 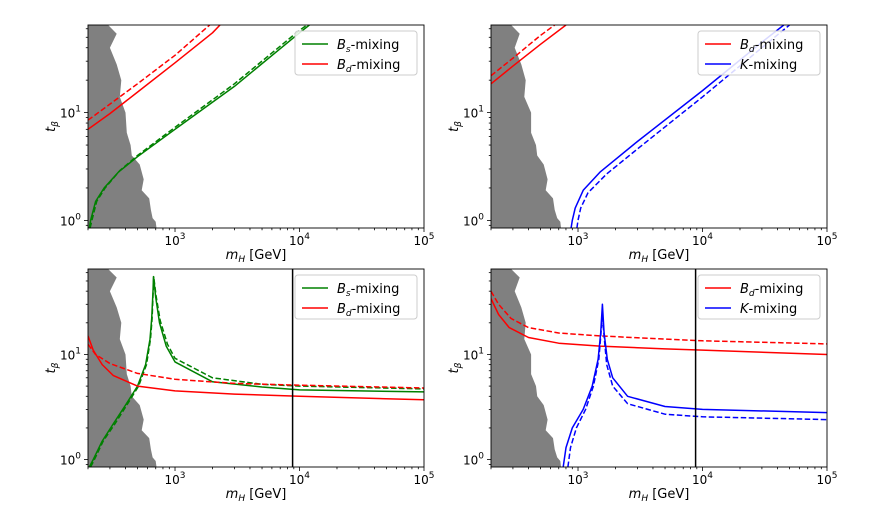 I want to click on series-line-b-s-mixing-solid, so click(x=256, y=371).